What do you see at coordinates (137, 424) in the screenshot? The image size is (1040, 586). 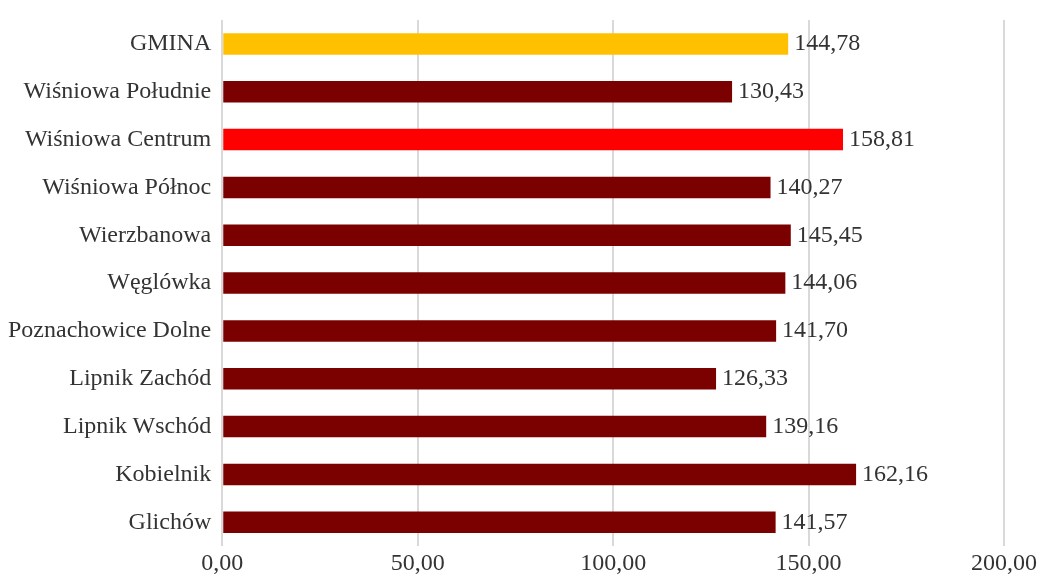 I see `y-tick-label: Lipnik Wschód` at bounding box center [137, 424].